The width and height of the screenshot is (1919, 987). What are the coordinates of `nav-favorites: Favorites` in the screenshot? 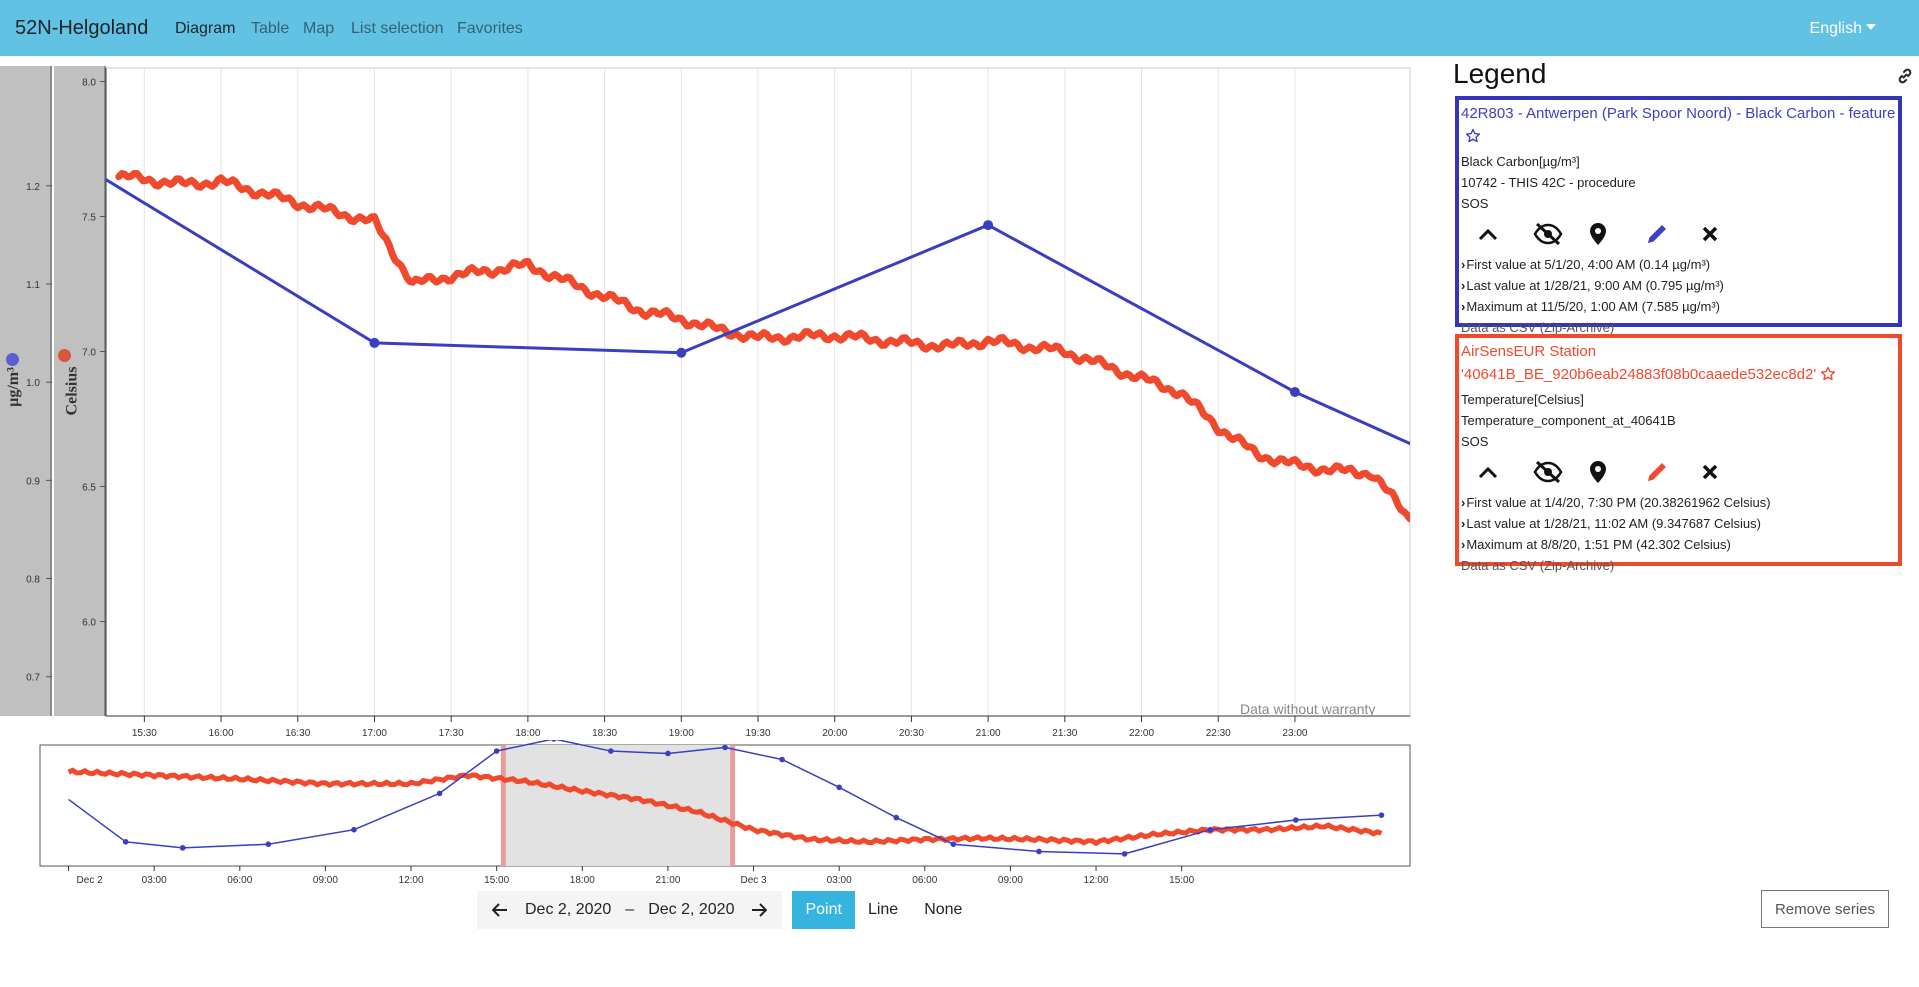 It's located at (490, 28).